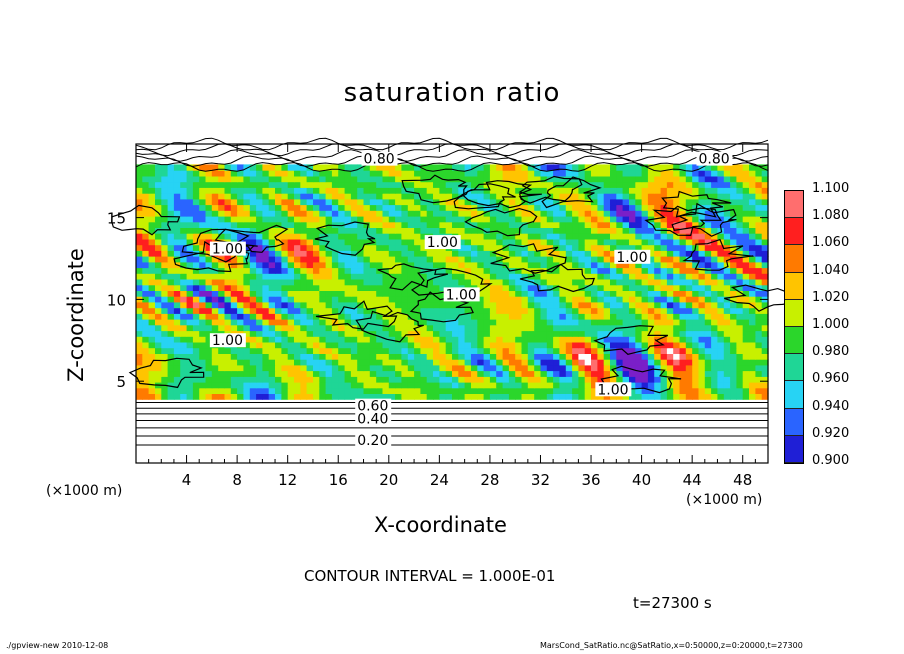 This screenshot has width=904, height=654. I want to click on time-label: t=27300 s, so click(672, 603).